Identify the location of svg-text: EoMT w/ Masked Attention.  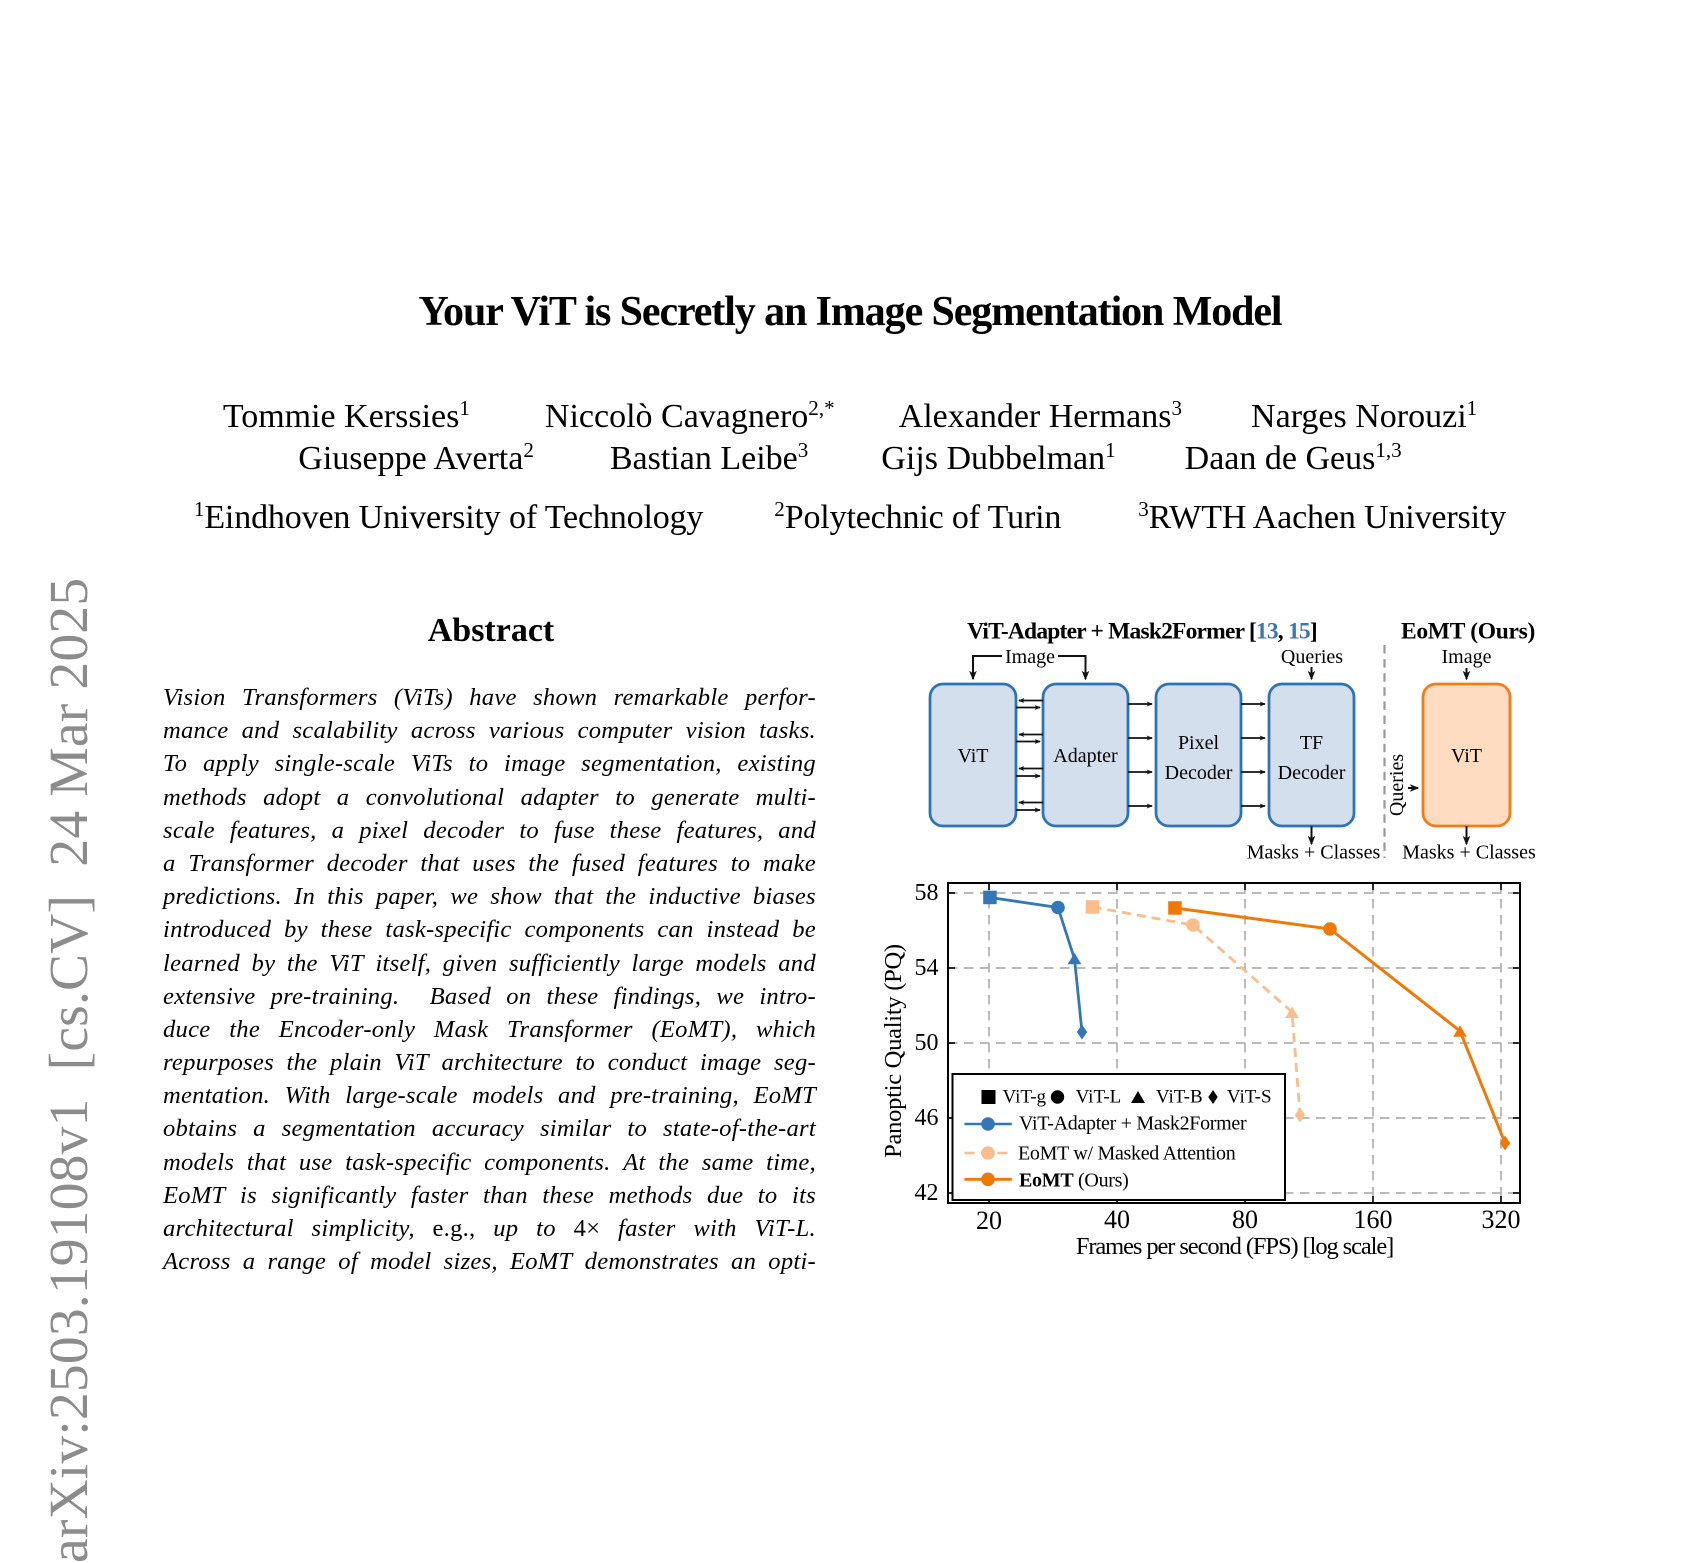
(1127, 1154).